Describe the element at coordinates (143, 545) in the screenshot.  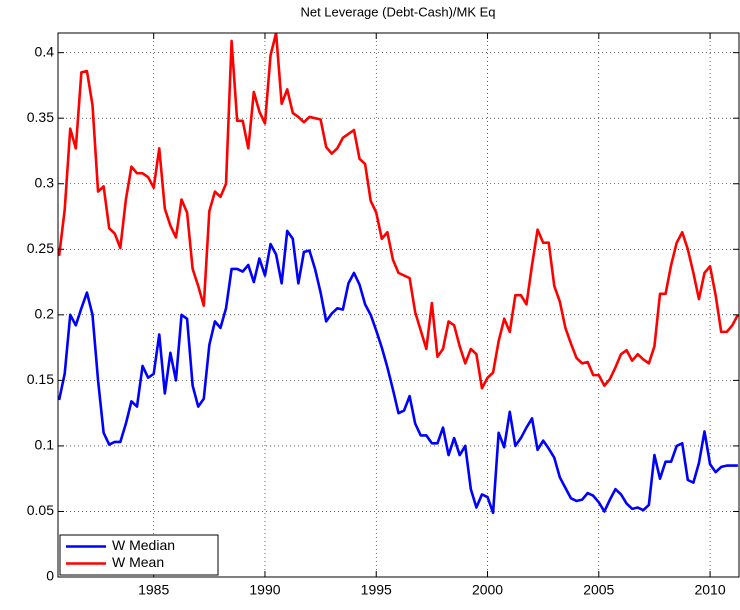
I see `legend-label: W Median` at that location.